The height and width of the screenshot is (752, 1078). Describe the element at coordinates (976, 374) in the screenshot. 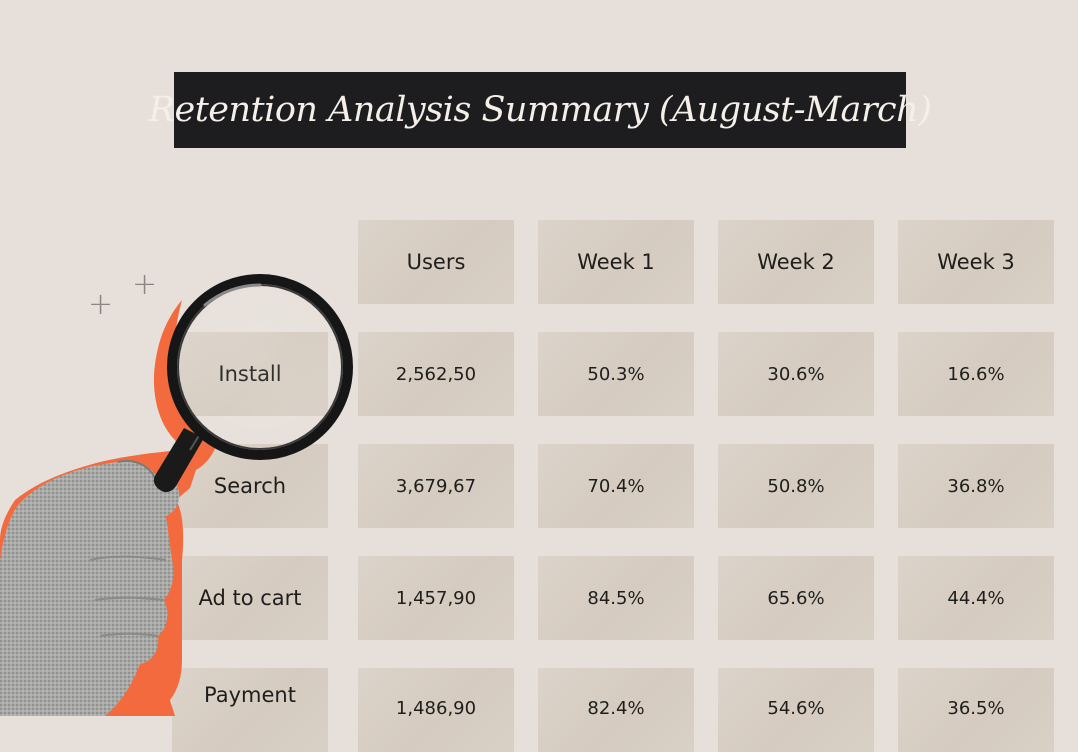

I see `table-cell: 16.6%` at that location.